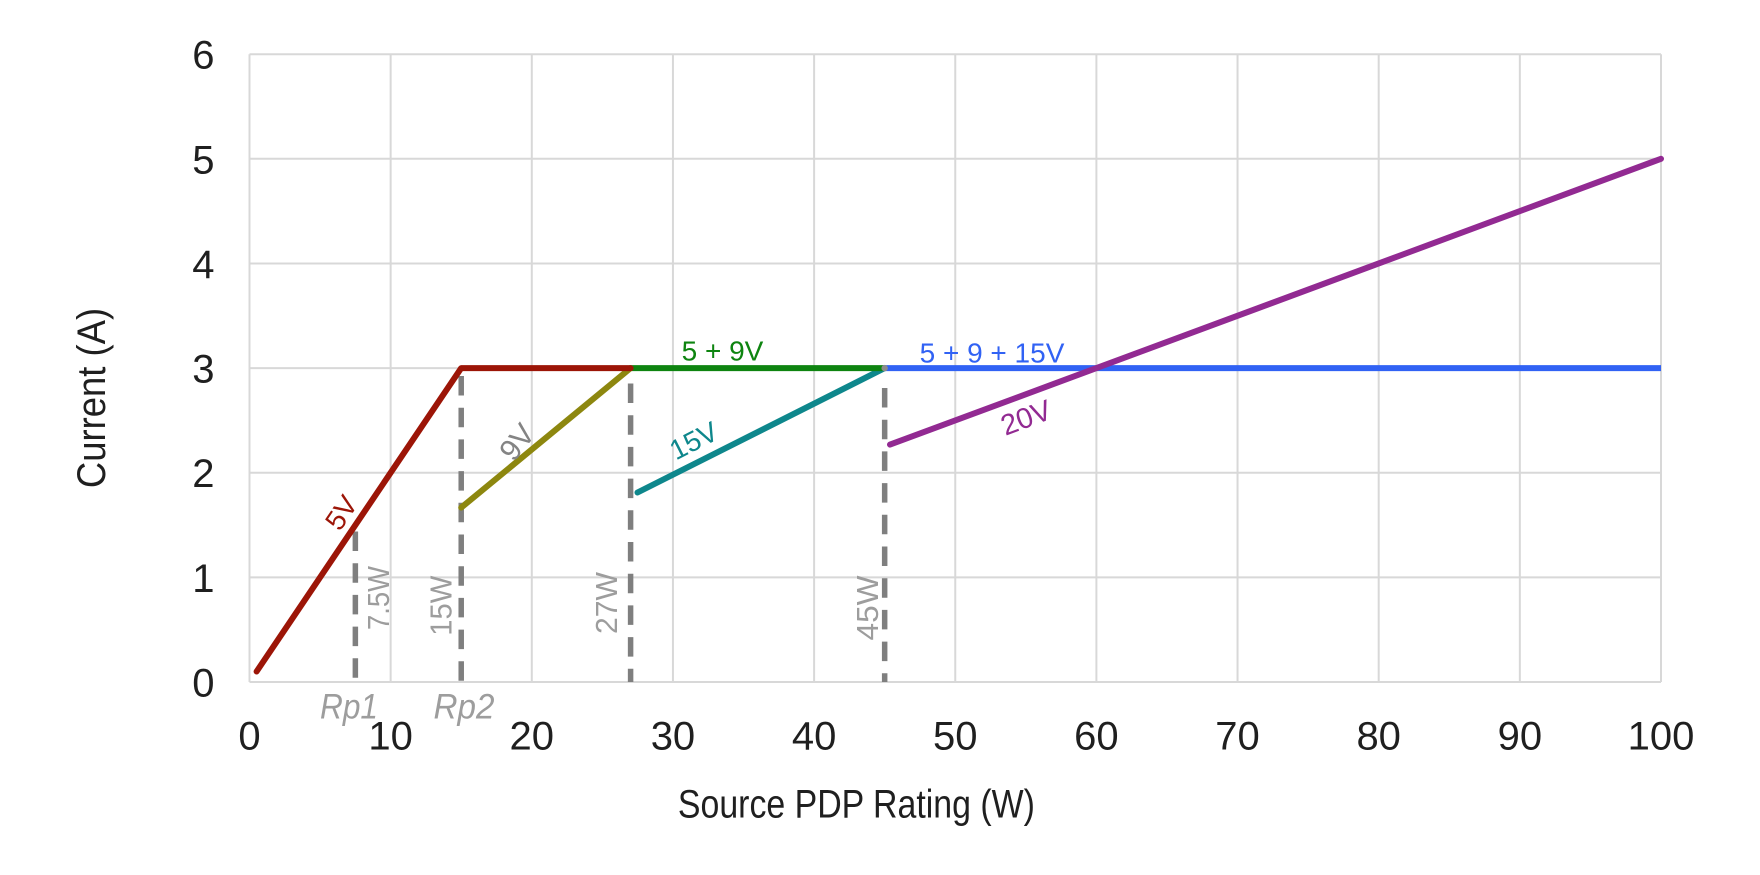  Describe the element at coordinates (390, 737) in the screenshot. I see `svg-text: 10` at that location.